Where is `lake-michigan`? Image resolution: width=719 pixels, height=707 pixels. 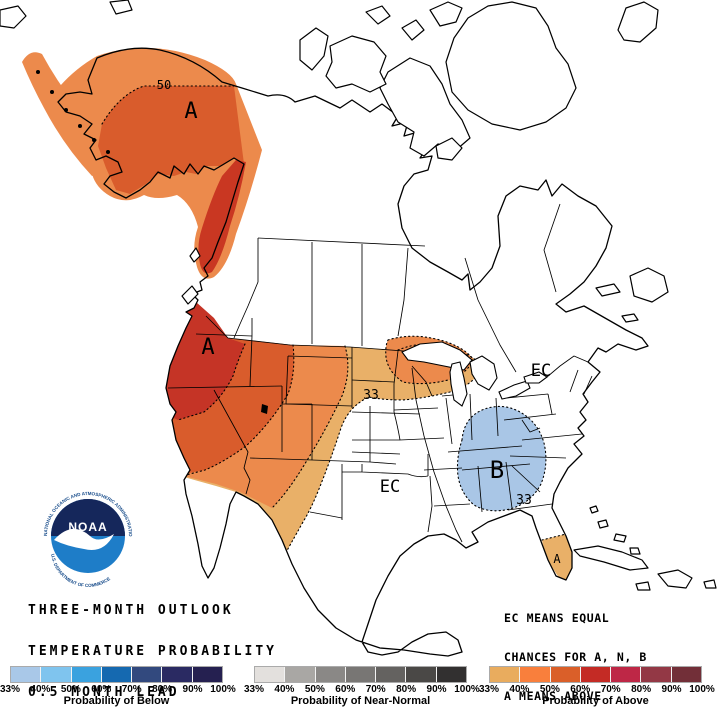
lake-michigan is located at coordinates (458, 384).